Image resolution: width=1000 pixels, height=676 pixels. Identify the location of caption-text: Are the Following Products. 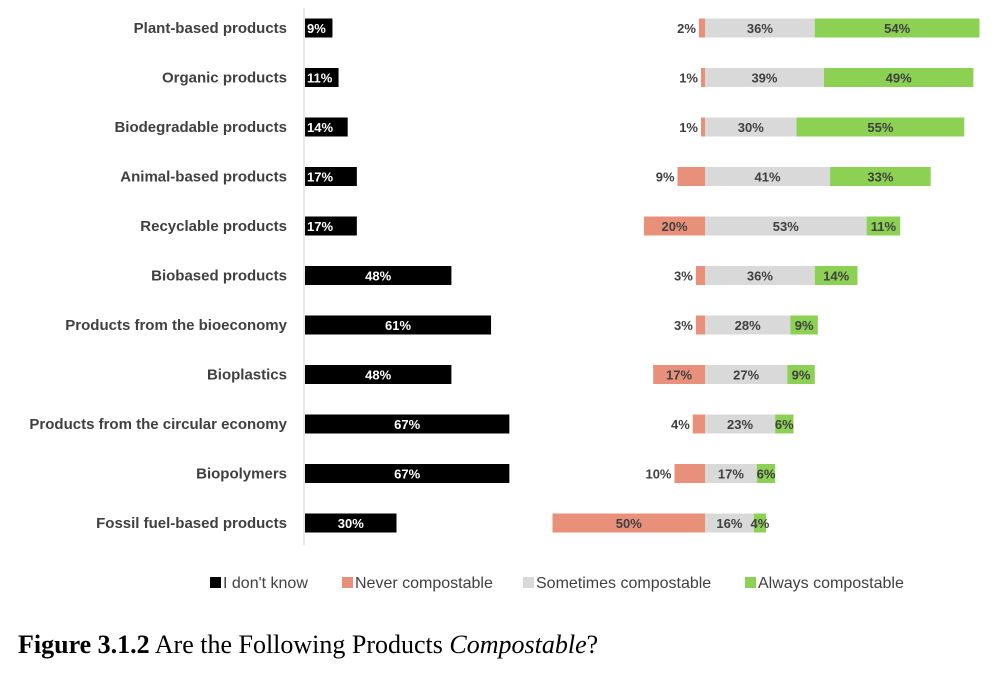
(299, 644).